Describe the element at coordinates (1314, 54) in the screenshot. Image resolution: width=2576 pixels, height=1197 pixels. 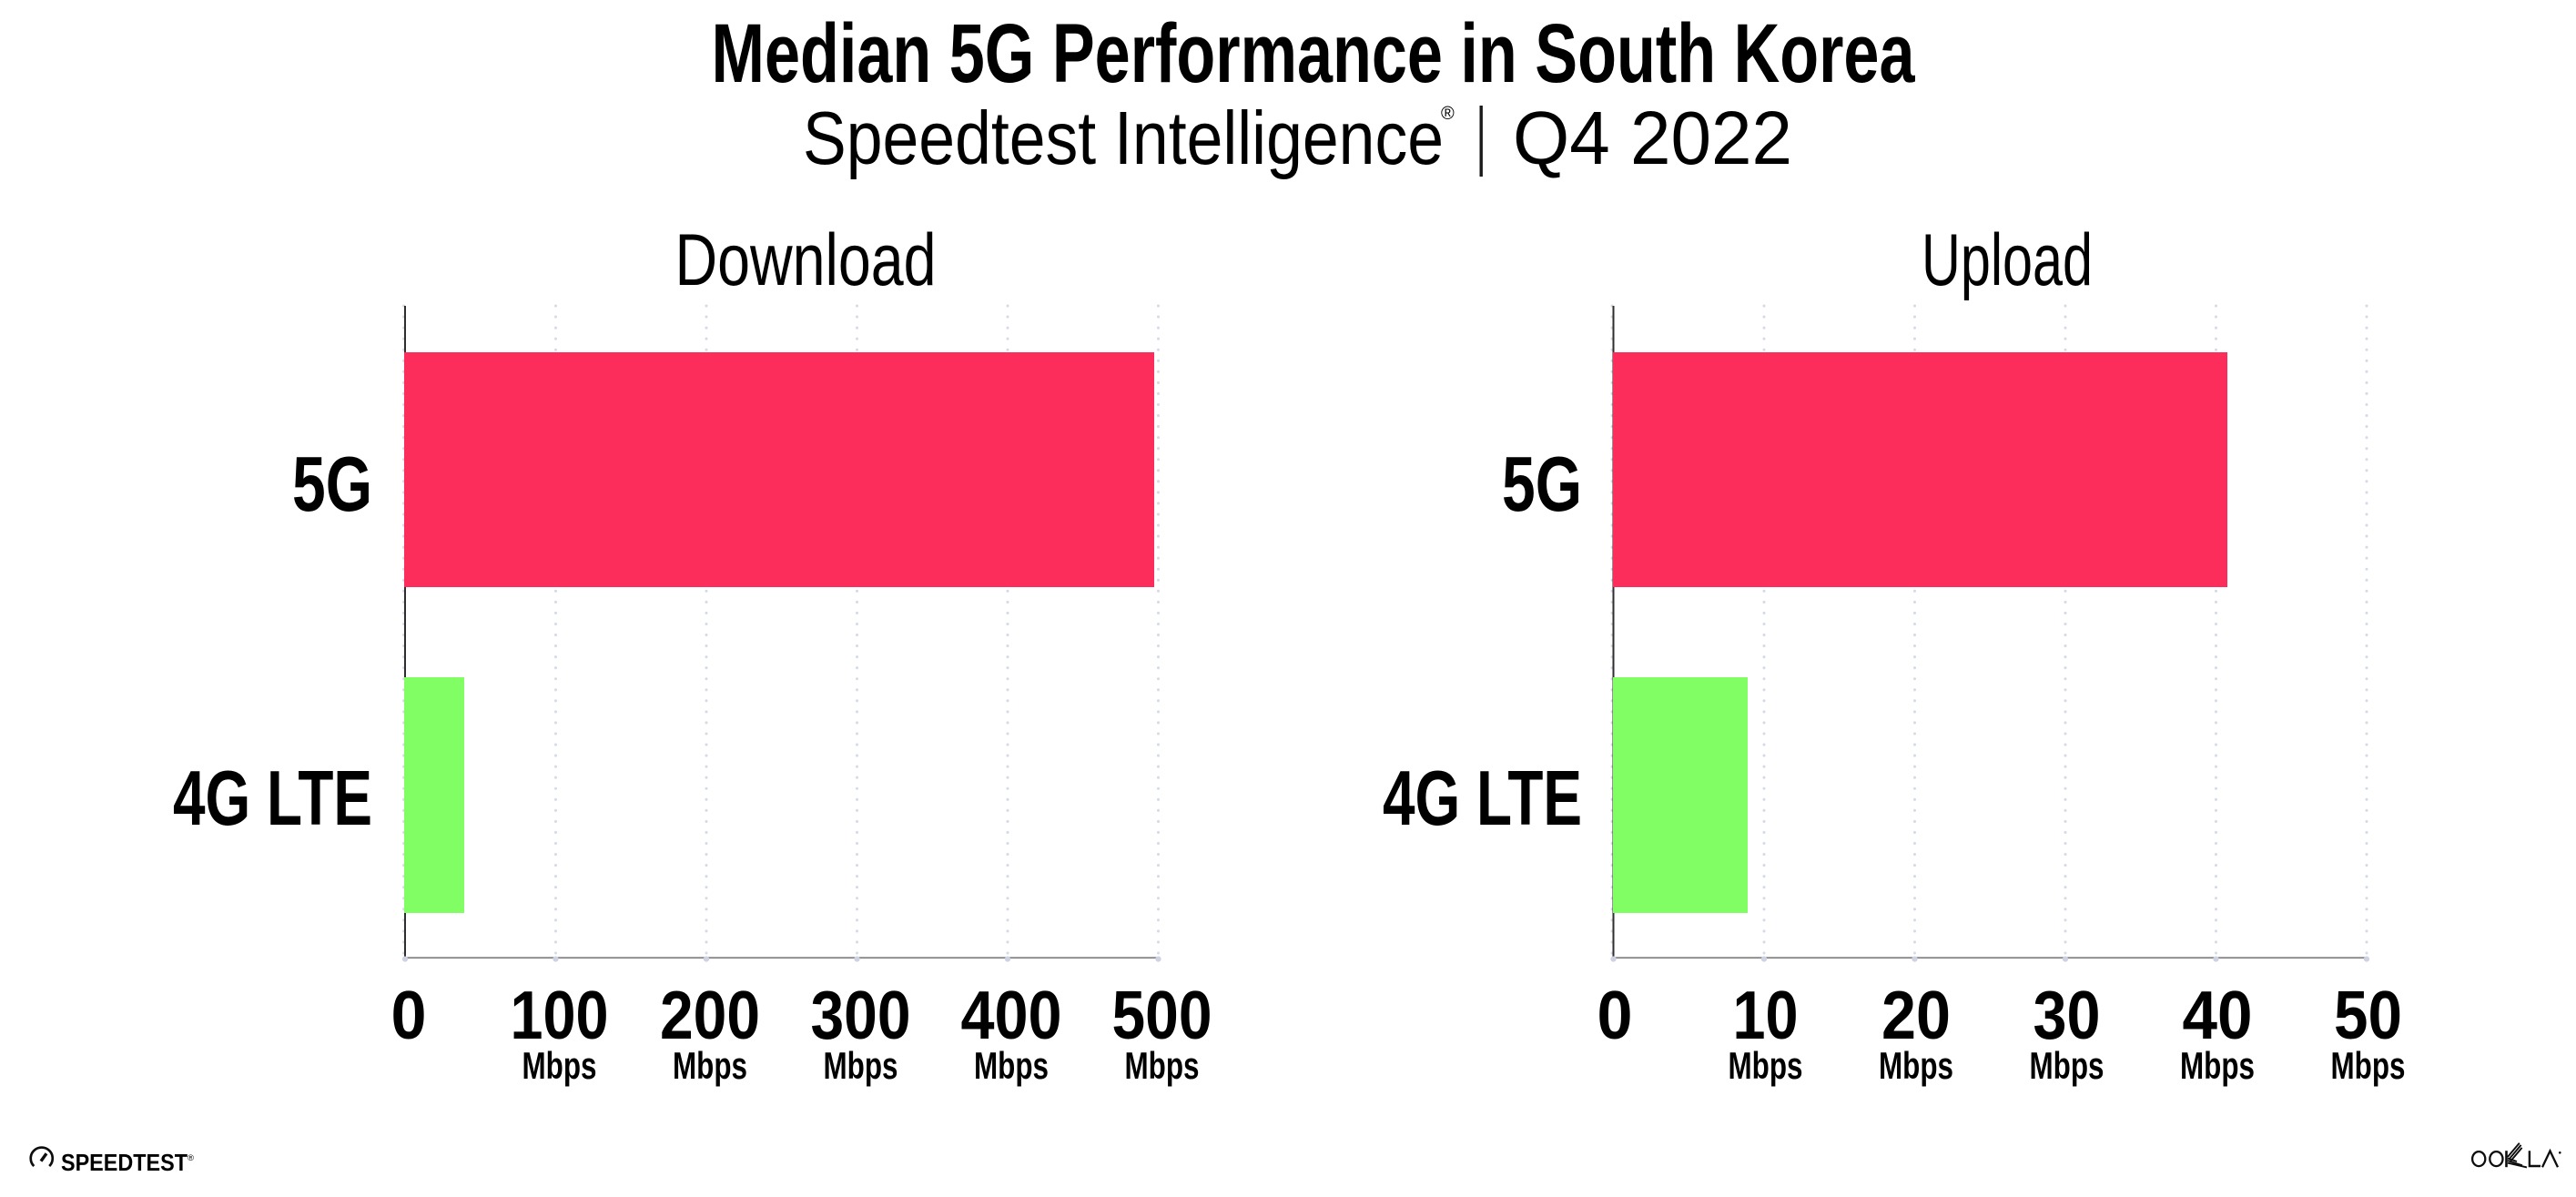
I see `svg-text:Median 5G Performance in South: Median 5G Performance in South Korea` at that location.